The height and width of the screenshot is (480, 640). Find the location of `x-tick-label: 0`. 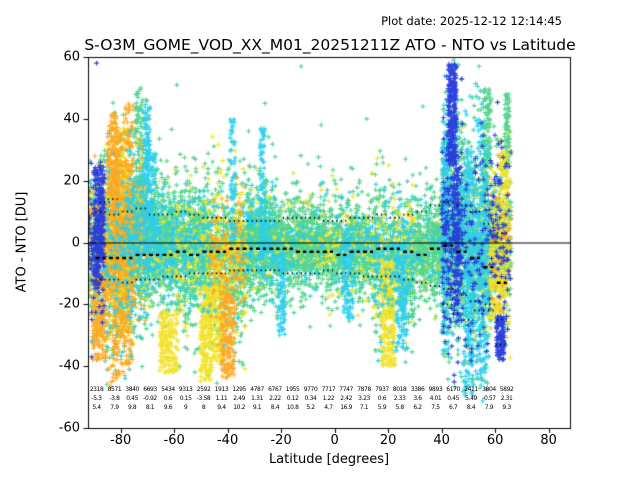

x-tick-label: 0 is located at coordinates (334, 440).